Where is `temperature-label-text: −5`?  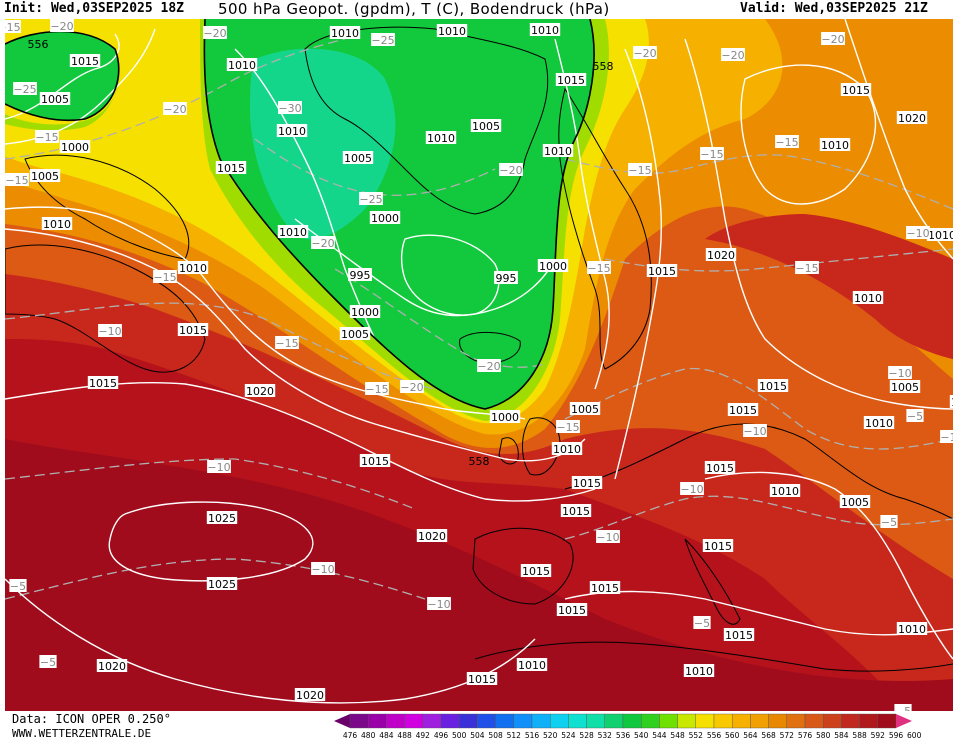 temperature-label-text: −5 is located at coordinates (18, 586).